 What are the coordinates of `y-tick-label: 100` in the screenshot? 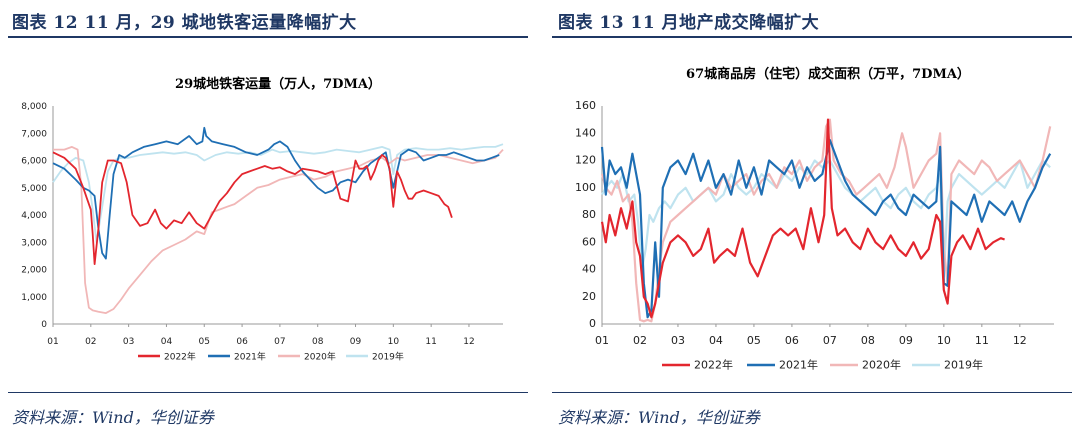 It's located at (585, 187).